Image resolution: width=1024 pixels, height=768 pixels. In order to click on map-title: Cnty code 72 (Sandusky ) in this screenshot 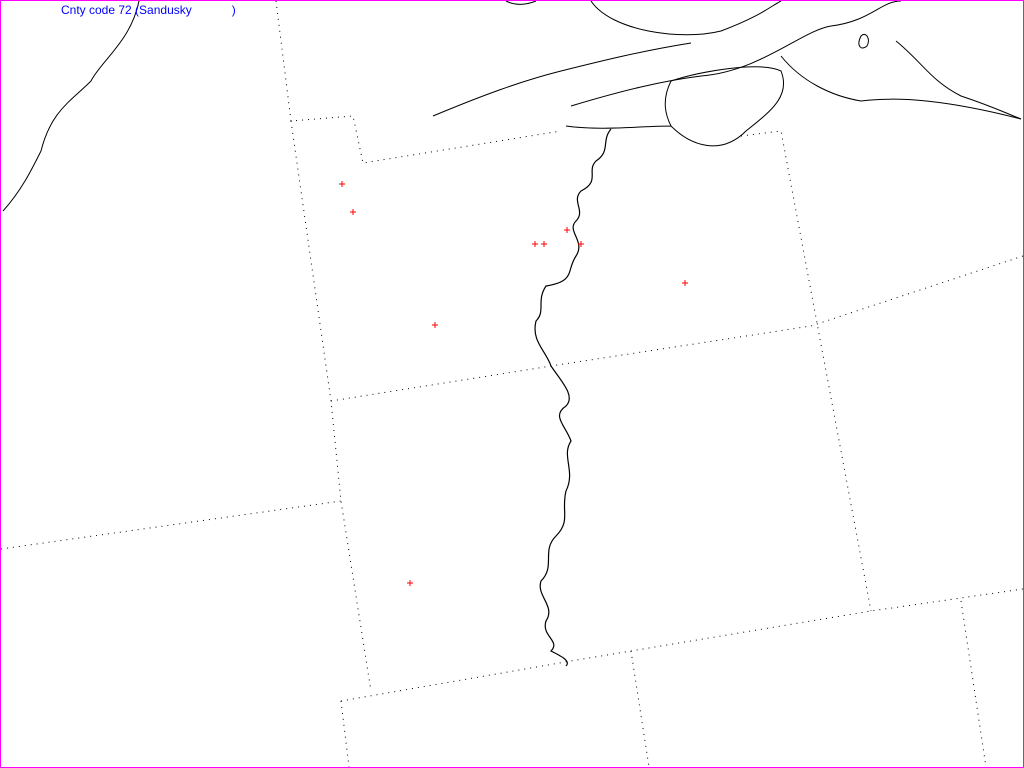, I will do `click(148, 10)`.